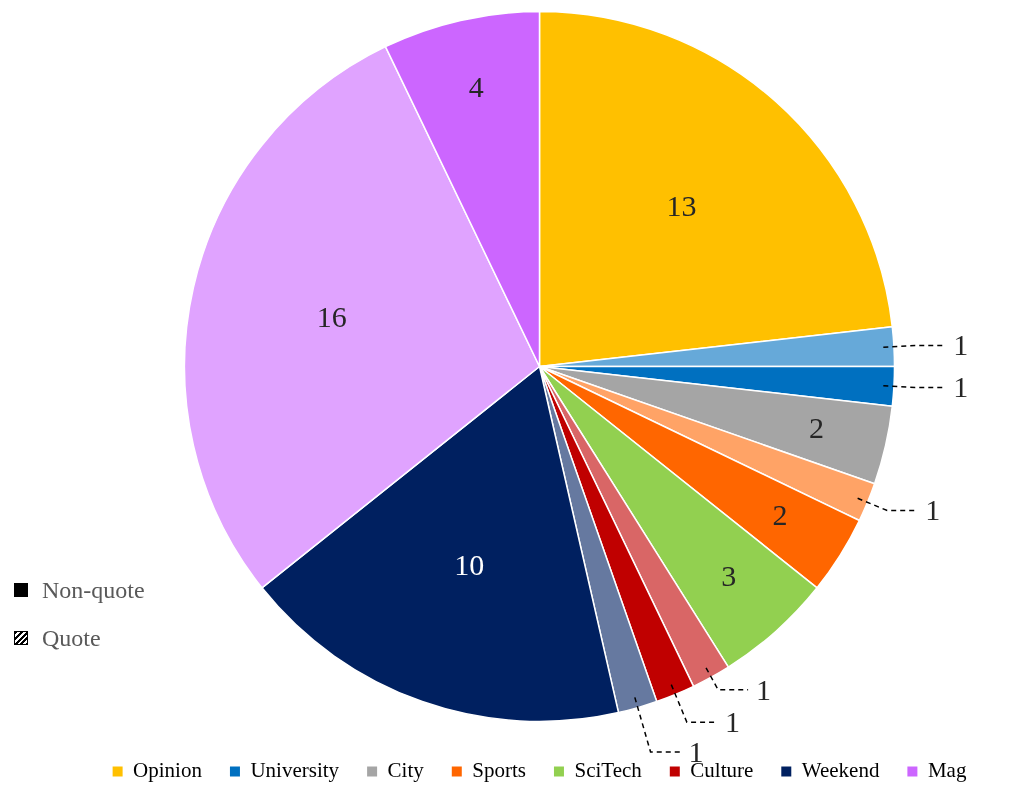 Image resolution: width=1029 pixels, height=792 pixels. What do you see at coordinates (729, 576) in the screenshot?
I see `data-label: 3` at bounding box center [729, 576].